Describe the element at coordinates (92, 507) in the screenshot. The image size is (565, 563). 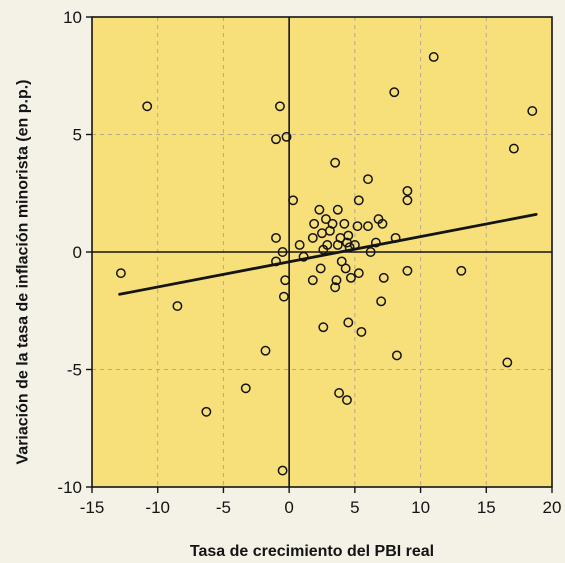
I see `x-tick-label: -15` at that location.